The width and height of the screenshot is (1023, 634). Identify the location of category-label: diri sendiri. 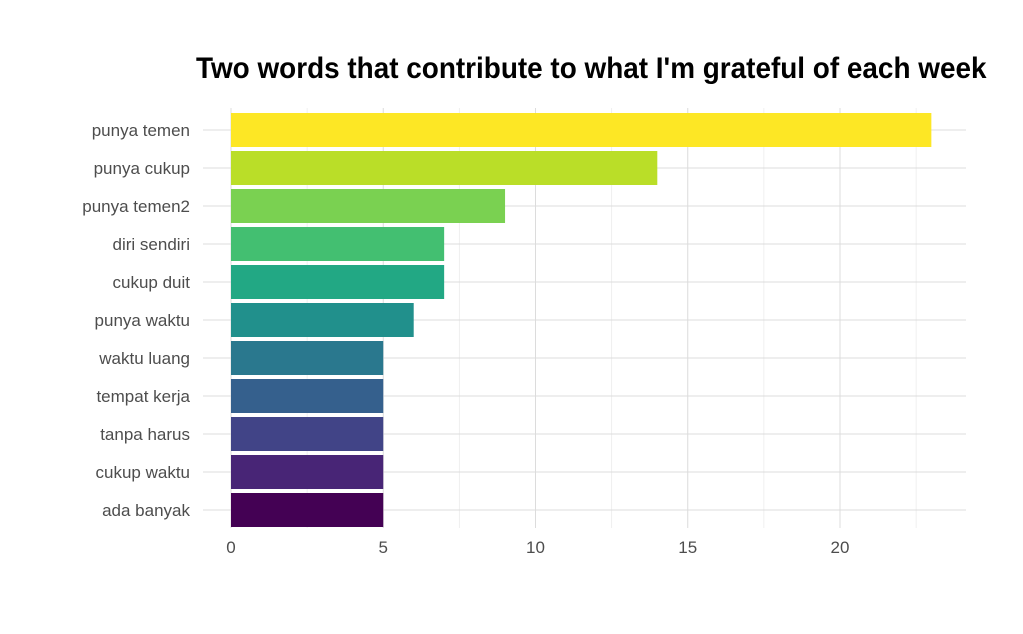
(151, 244).